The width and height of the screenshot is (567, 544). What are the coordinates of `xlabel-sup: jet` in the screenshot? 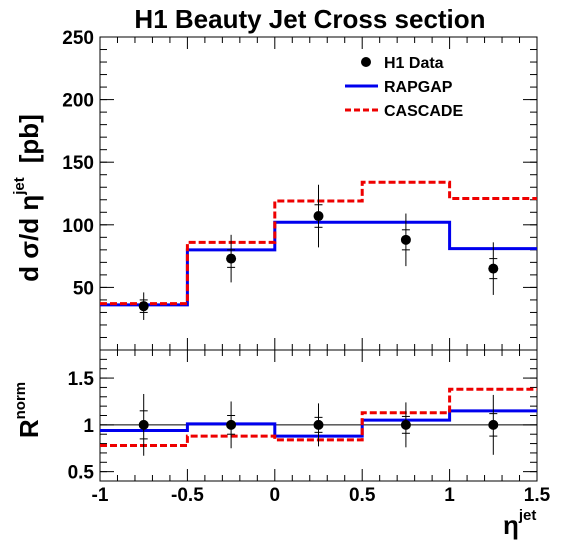 It's located at (527, 515).